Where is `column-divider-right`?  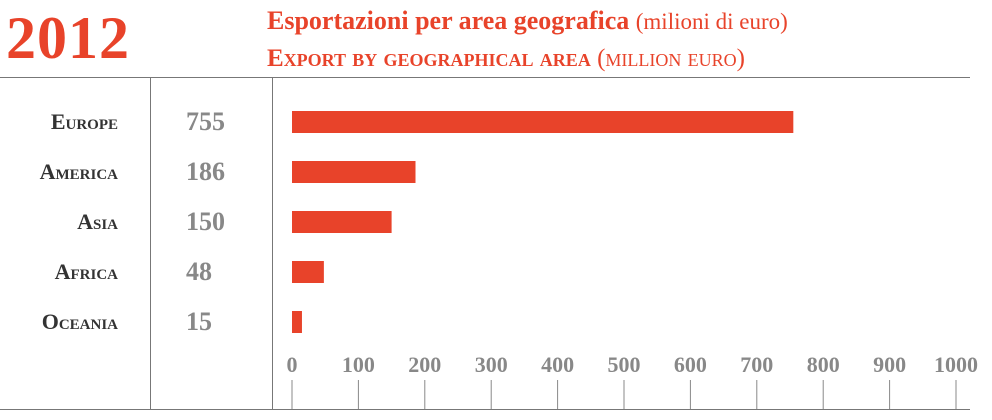 column-divider-right is located at coordinates (272, 243).